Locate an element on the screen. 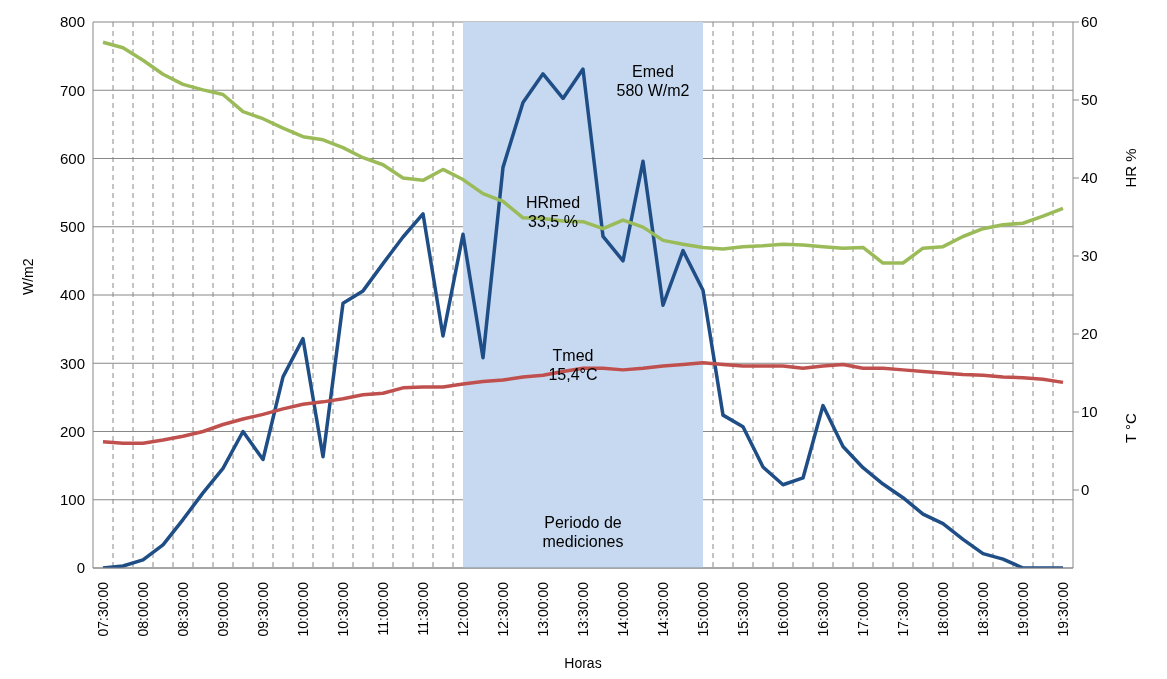  y-tick-label: 600 is located at coordinates (72, 158).